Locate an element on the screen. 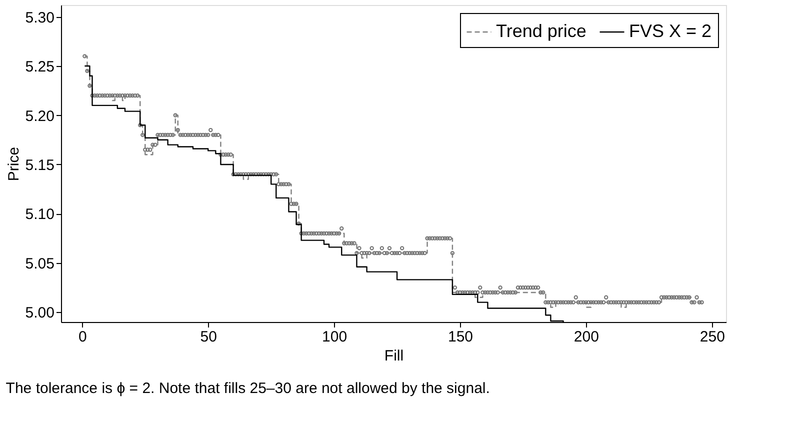  x-tick-label: 0 is located at coordinates (82, 337).